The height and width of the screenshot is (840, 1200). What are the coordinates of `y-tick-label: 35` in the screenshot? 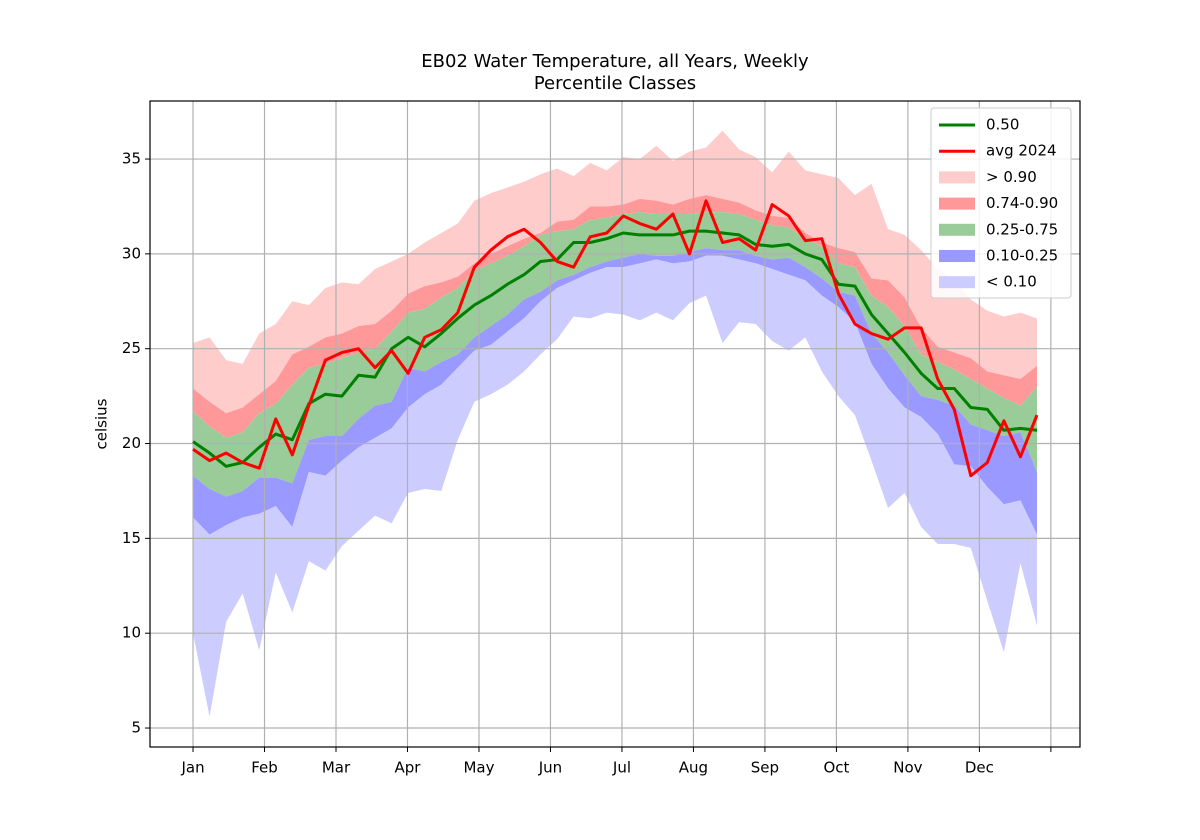 It's located at (131, 159).